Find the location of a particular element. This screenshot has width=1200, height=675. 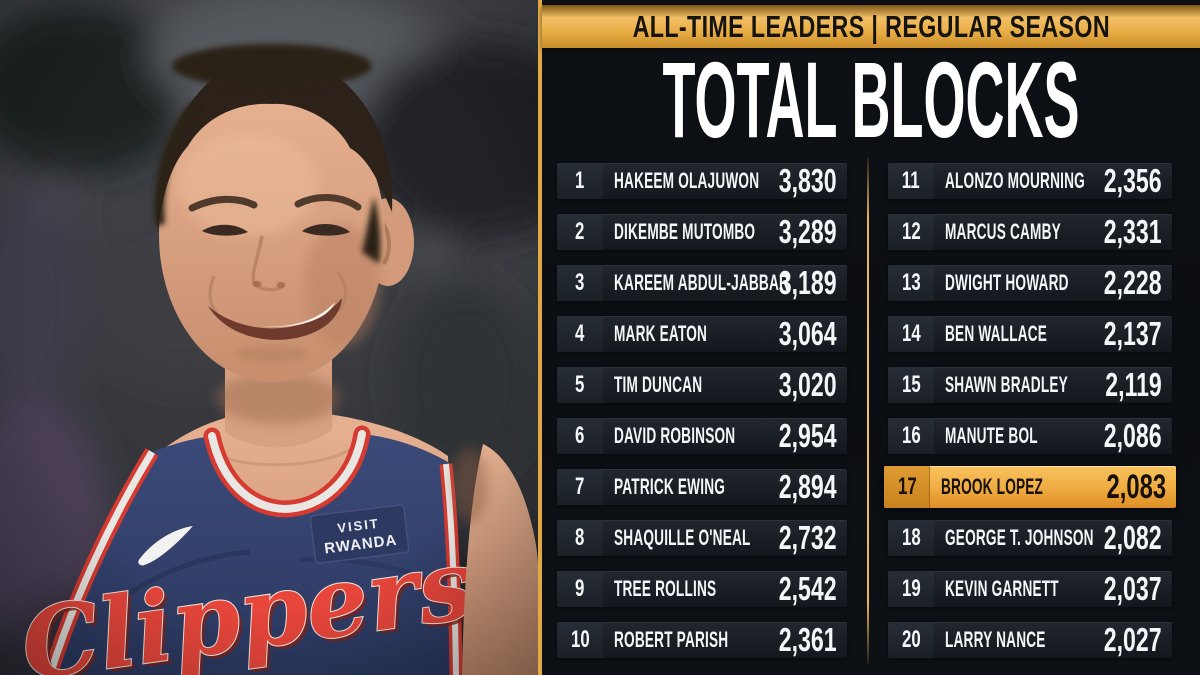

banner-text: ALL-TIME LEADERS | REGULAR SEASON is located at coordinates (871, 26).